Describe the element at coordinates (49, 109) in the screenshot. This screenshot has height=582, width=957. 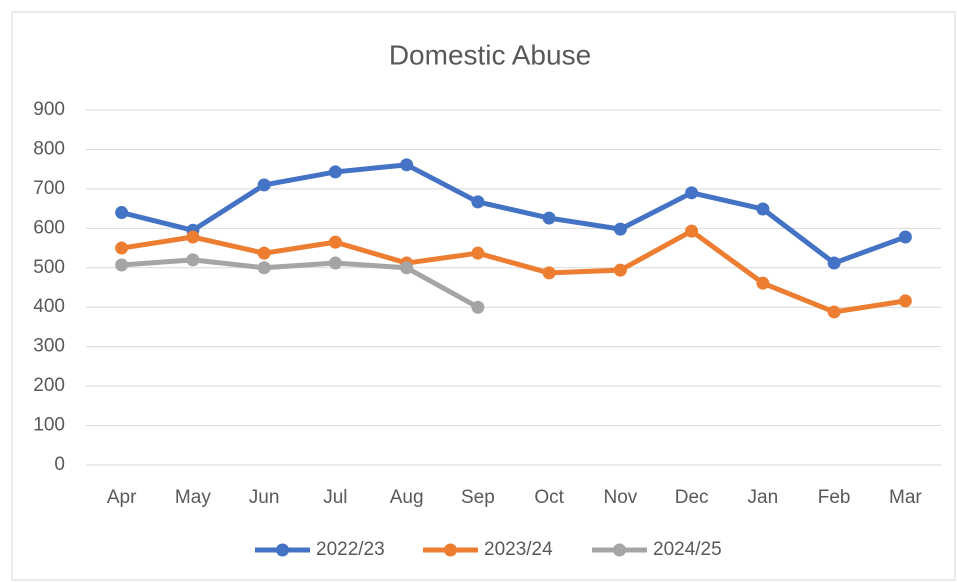
I see `y-tick-label: 900` at that location.